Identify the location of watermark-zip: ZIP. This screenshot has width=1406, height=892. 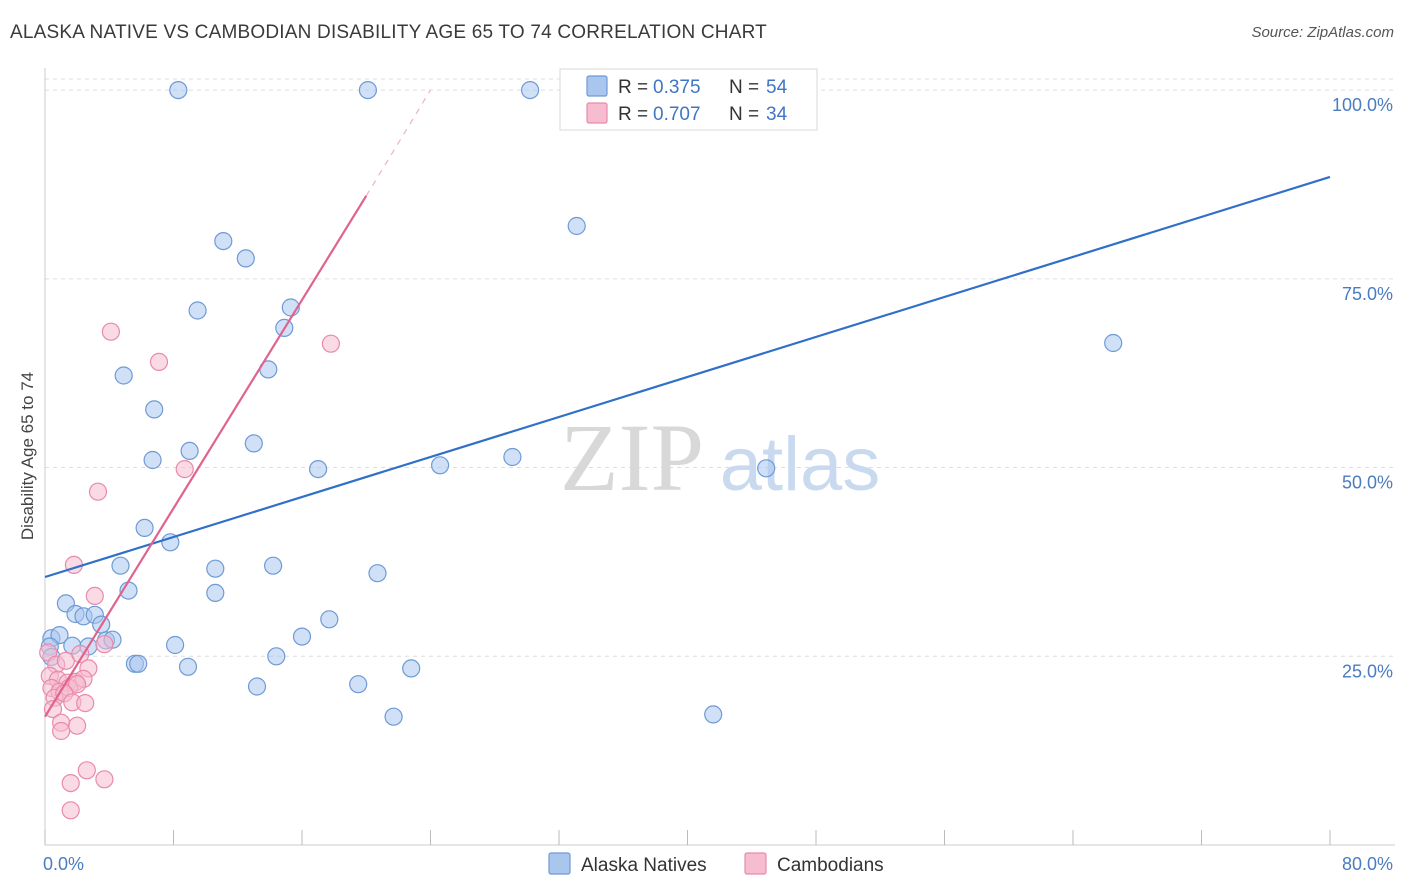
(632, 457).